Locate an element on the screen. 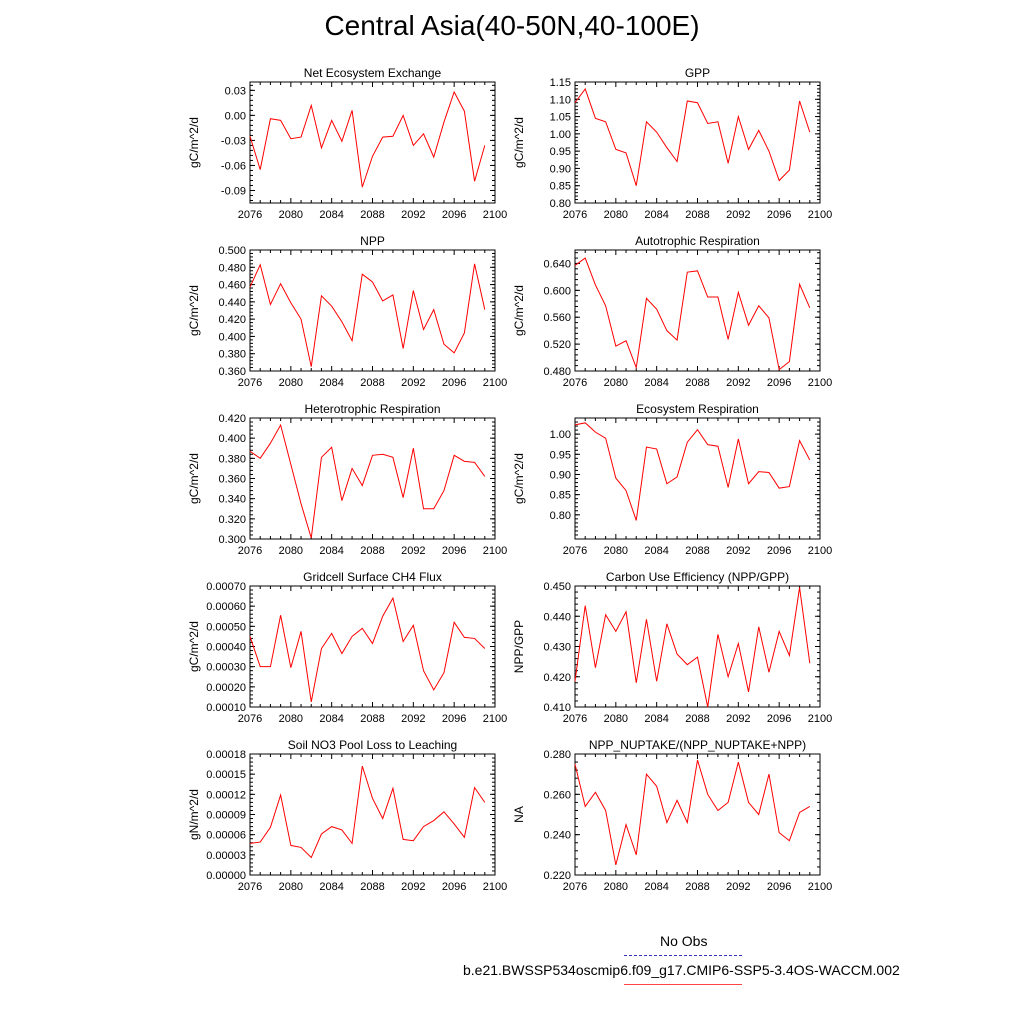  y-tick-label: -0.09 is located at coordinates (233, 191).